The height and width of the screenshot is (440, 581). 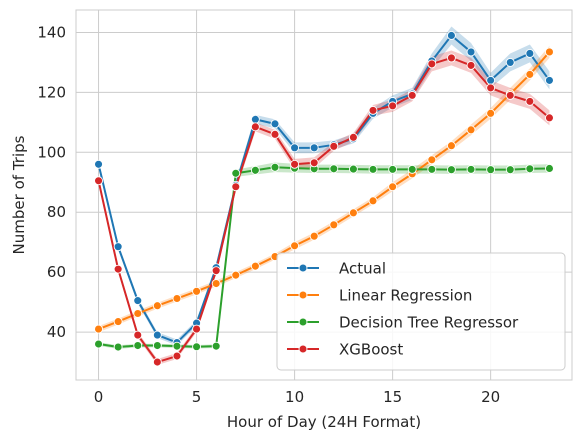 What do you see at coordinates (429, 323) in the screenshot?
I see `legend-label-decision-tree-regressor: Decision Tree Regressor` at bounding box center [429, 323].